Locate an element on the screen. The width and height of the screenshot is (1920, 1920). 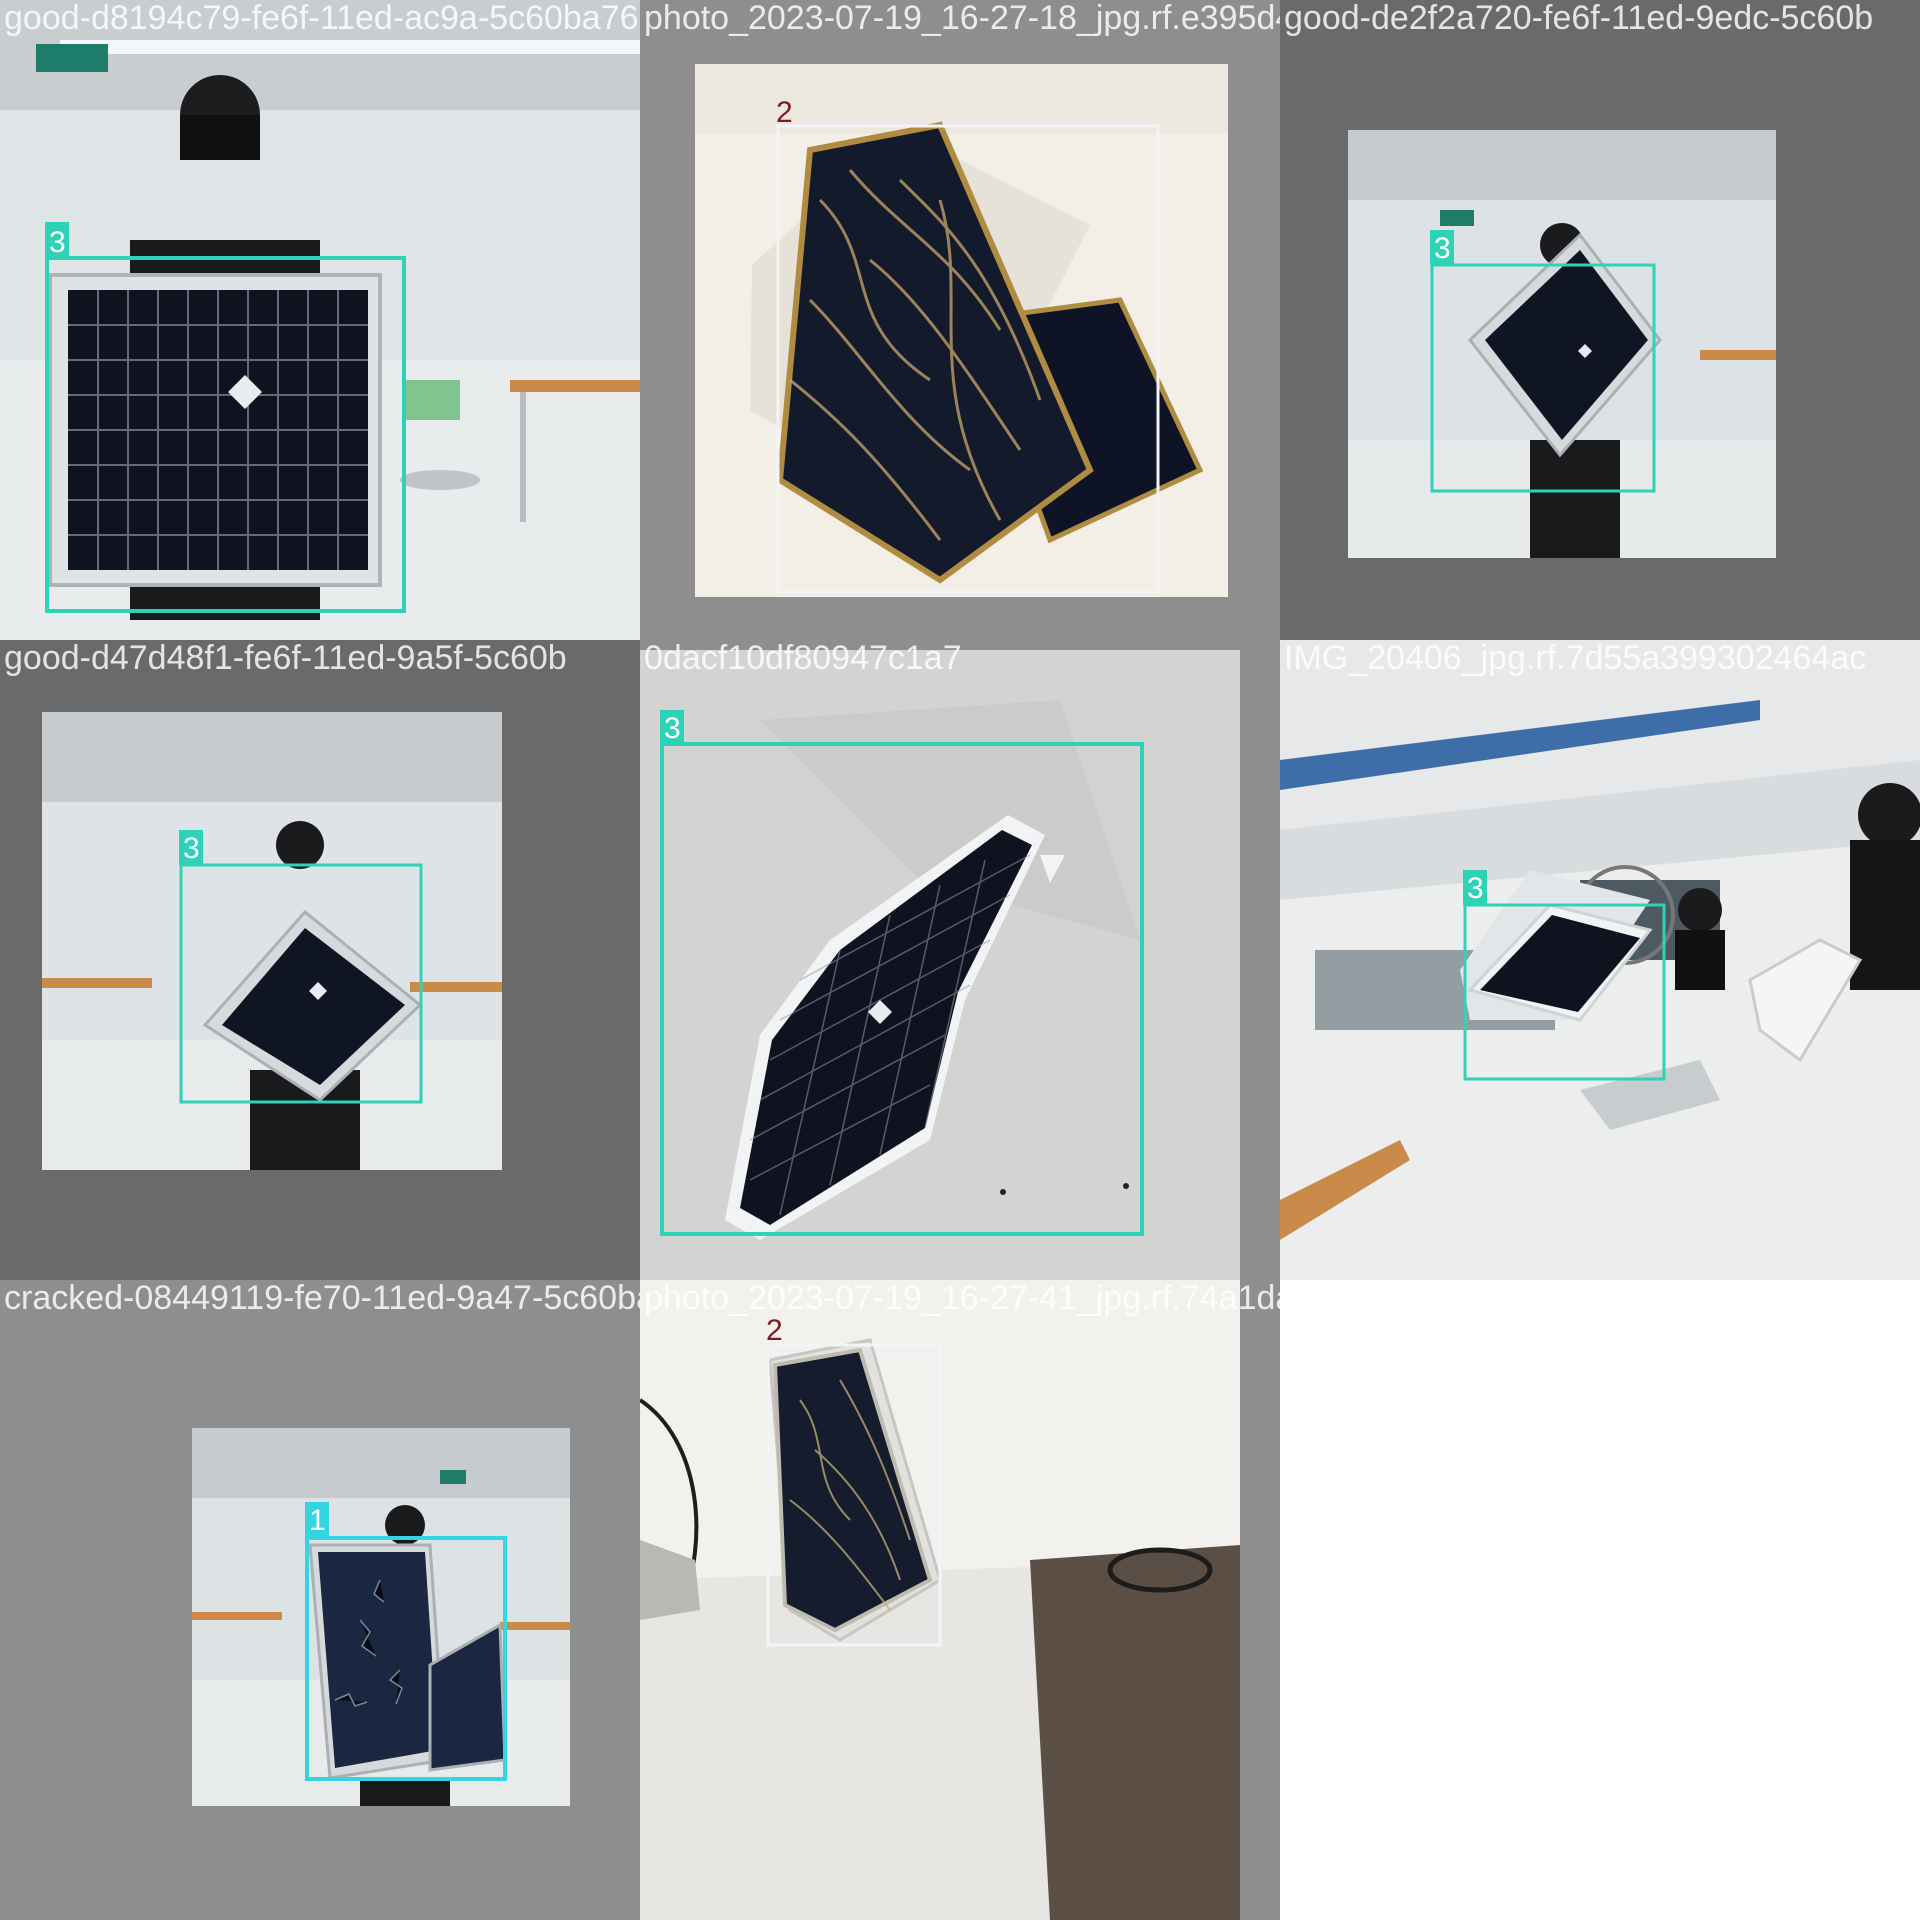
tile-4-boxes: 3 is located at coordinates (902, 973).